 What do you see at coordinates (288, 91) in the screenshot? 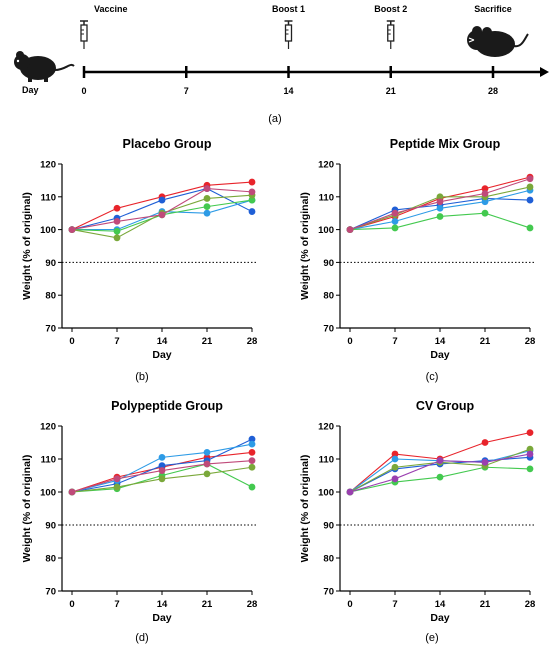
I see `timeline-day-label: 14` at bounding box center [288, 91].